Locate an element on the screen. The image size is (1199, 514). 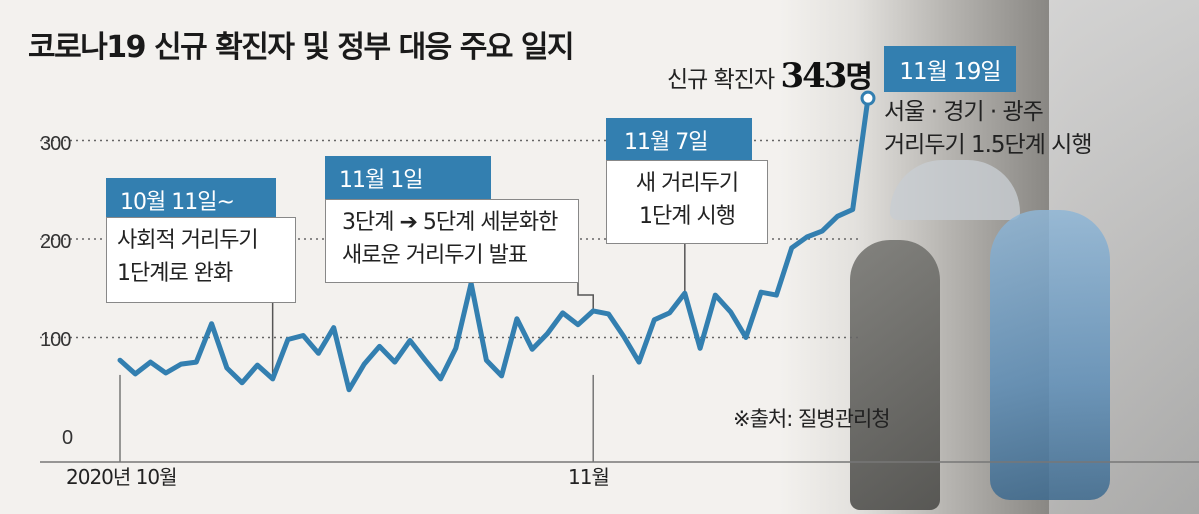
event-connector is located at coordinates (585, 297).